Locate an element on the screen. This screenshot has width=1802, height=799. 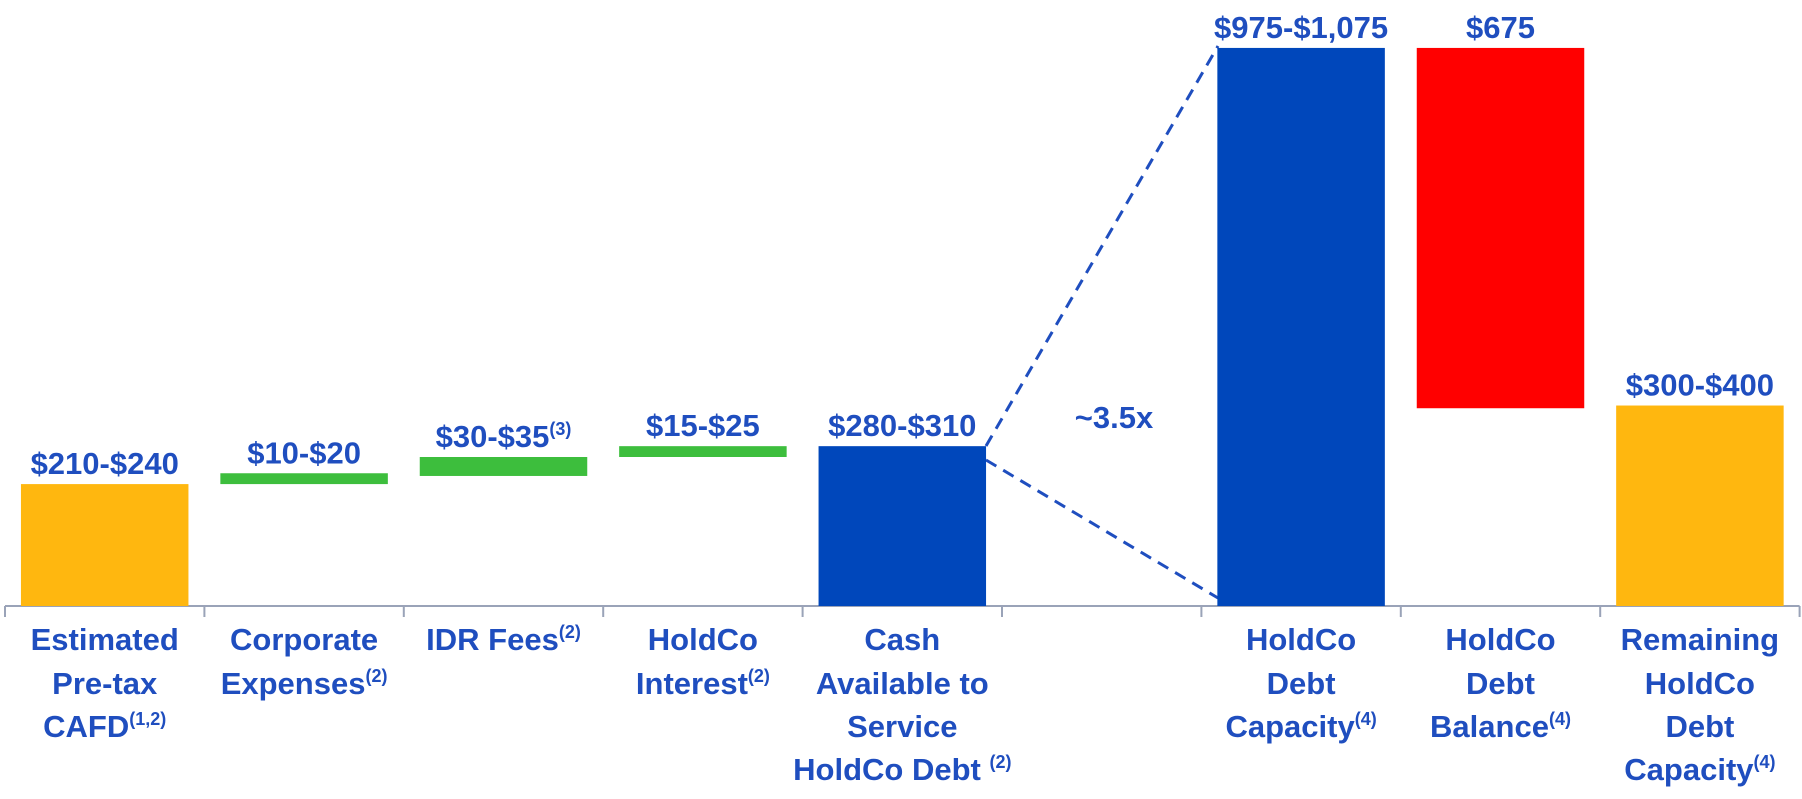
data-label-text: $675 is located at coordinates (1500, 27).